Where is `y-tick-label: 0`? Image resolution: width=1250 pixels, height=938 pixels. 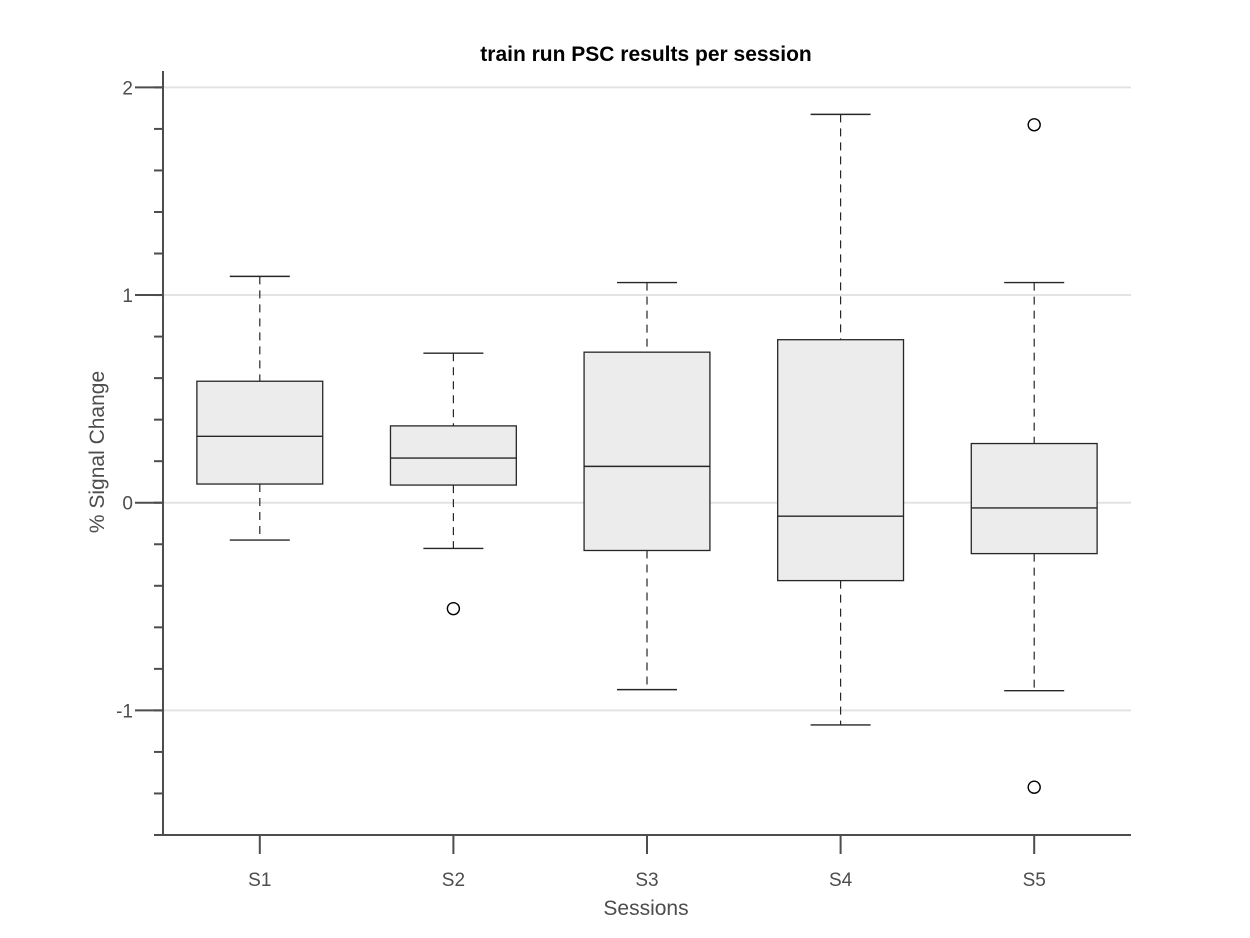
y-tick-label: 0 is located at coordinates (127, 504).